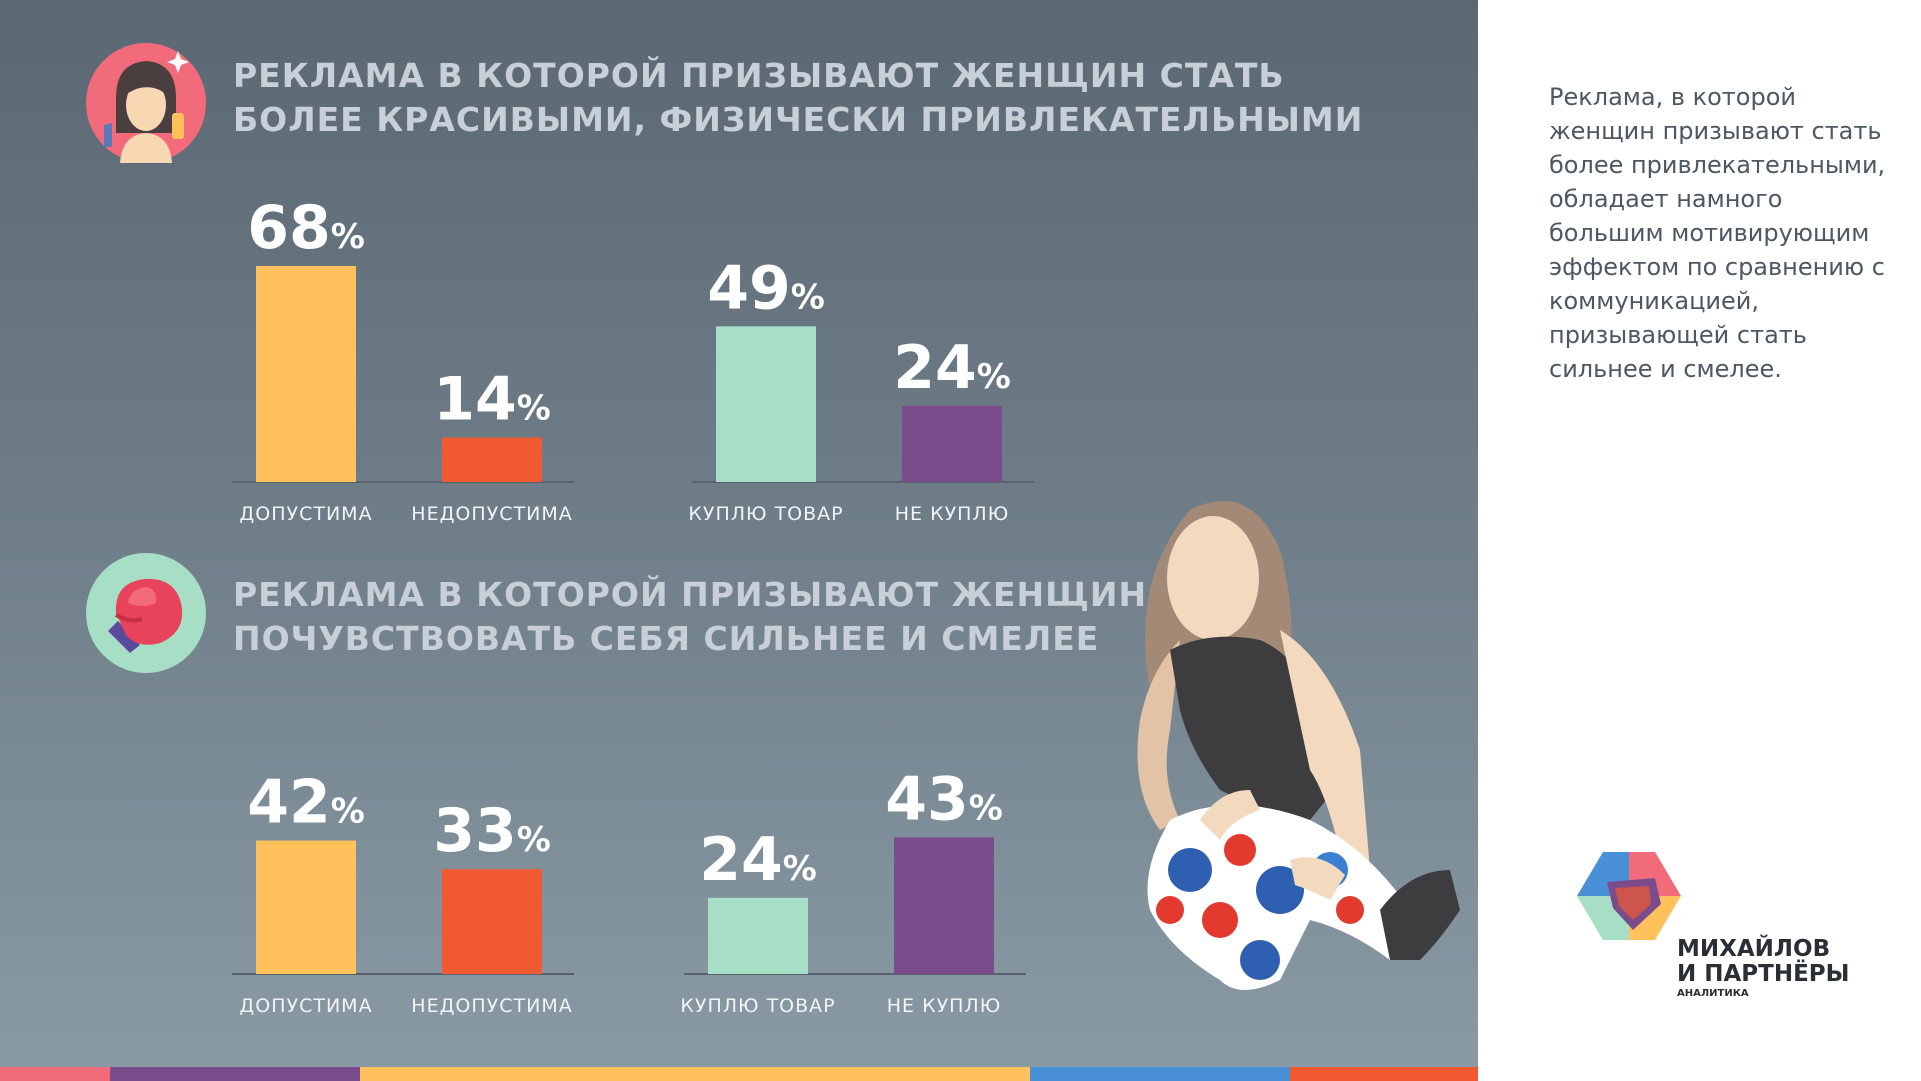 The height and width of the screenshot is (1081, 1921). What do you see at coordinates (952, 368) in the screenshot?
I see `chart2-value-label-2: 24%` at bounding box center [952, 368].